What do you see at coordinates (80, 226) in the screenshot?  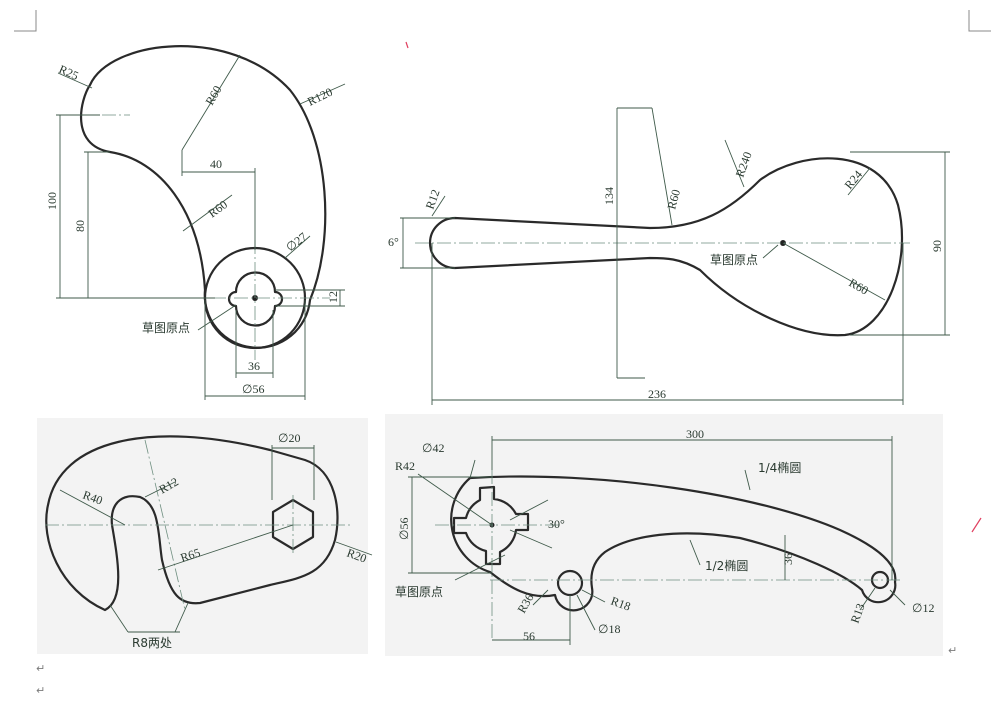 I see `dim-80: 80` at bounding box center [80, 226].